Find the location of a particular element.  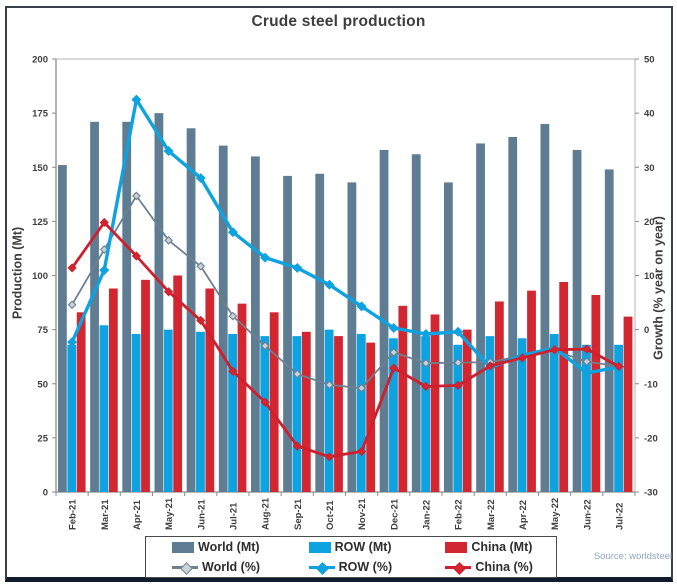

legend-item-world-pct: World (%) is located at coordinates (214, 567).